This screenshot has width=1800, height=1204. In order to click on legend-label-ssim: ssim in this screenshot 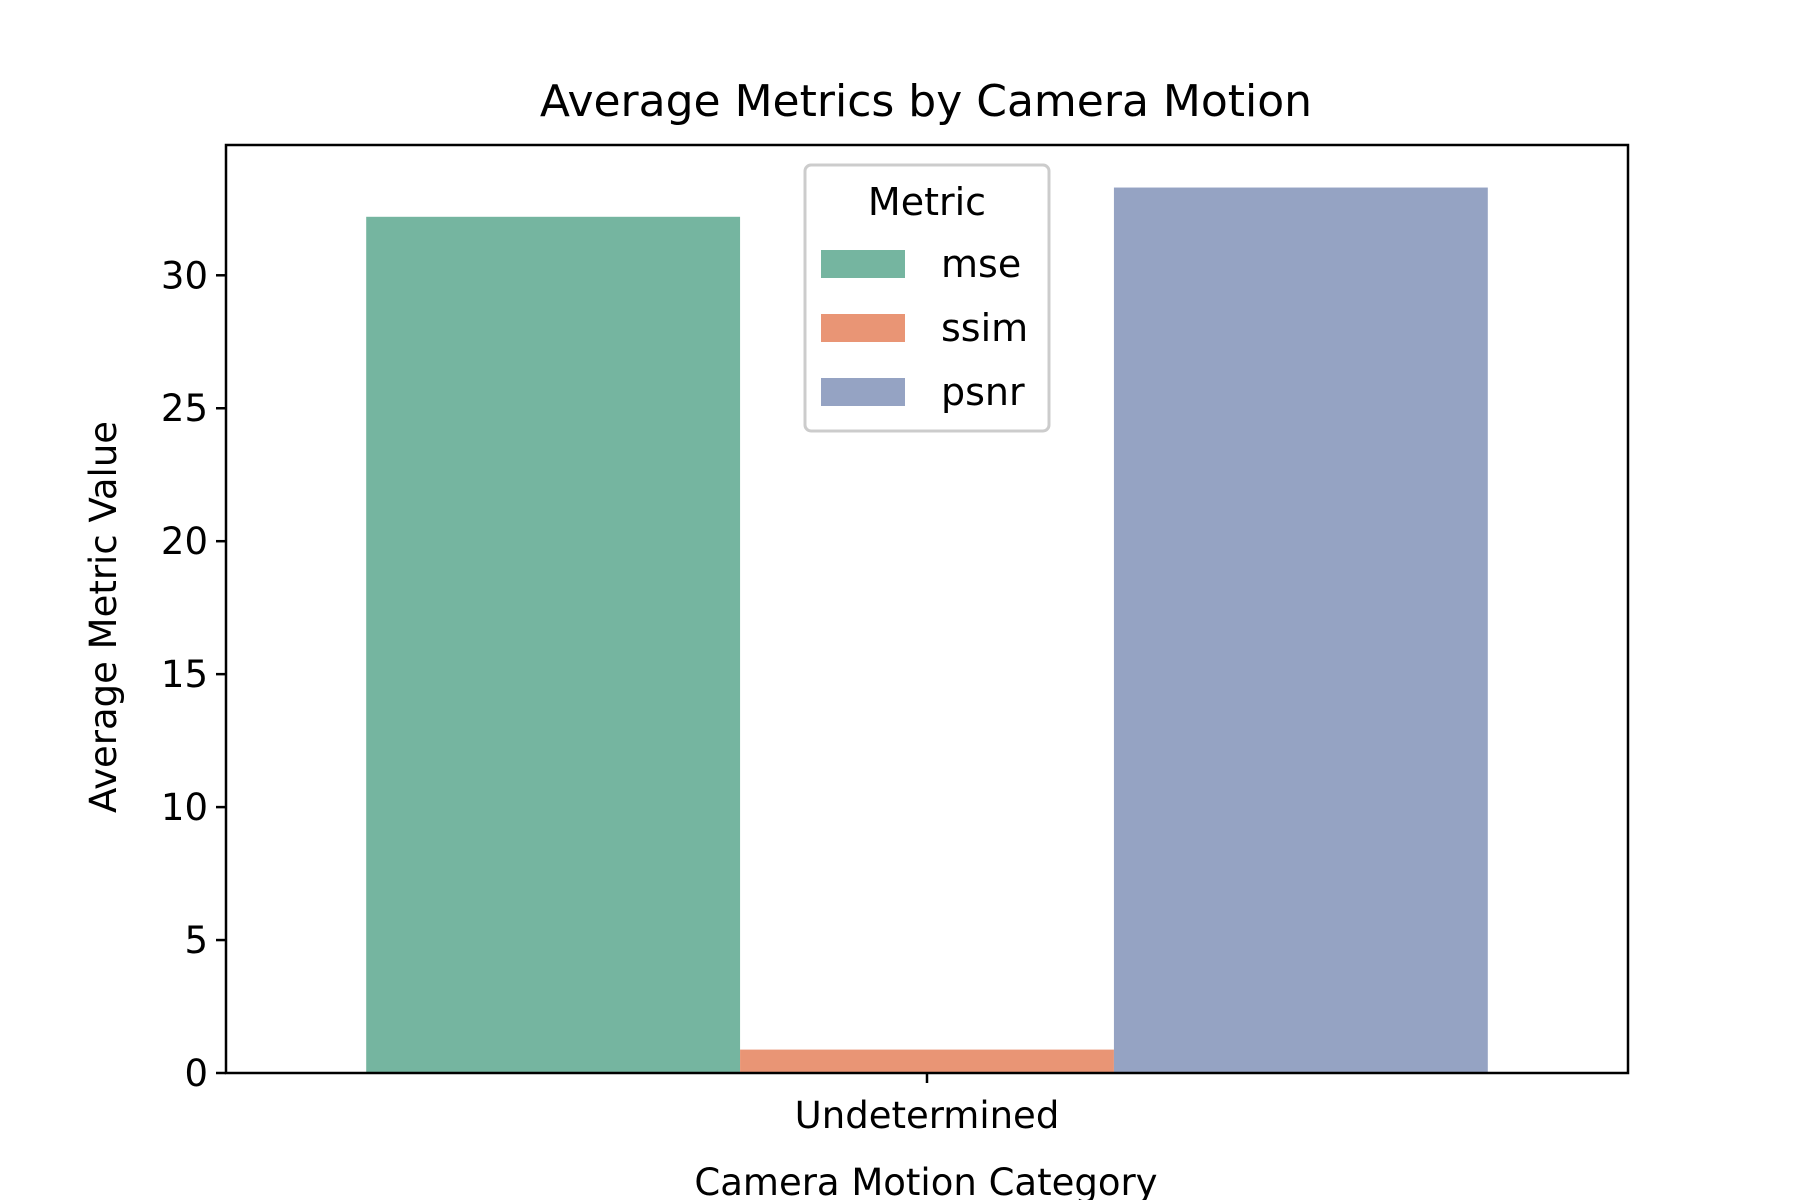, I will do `click(984, 328)`.